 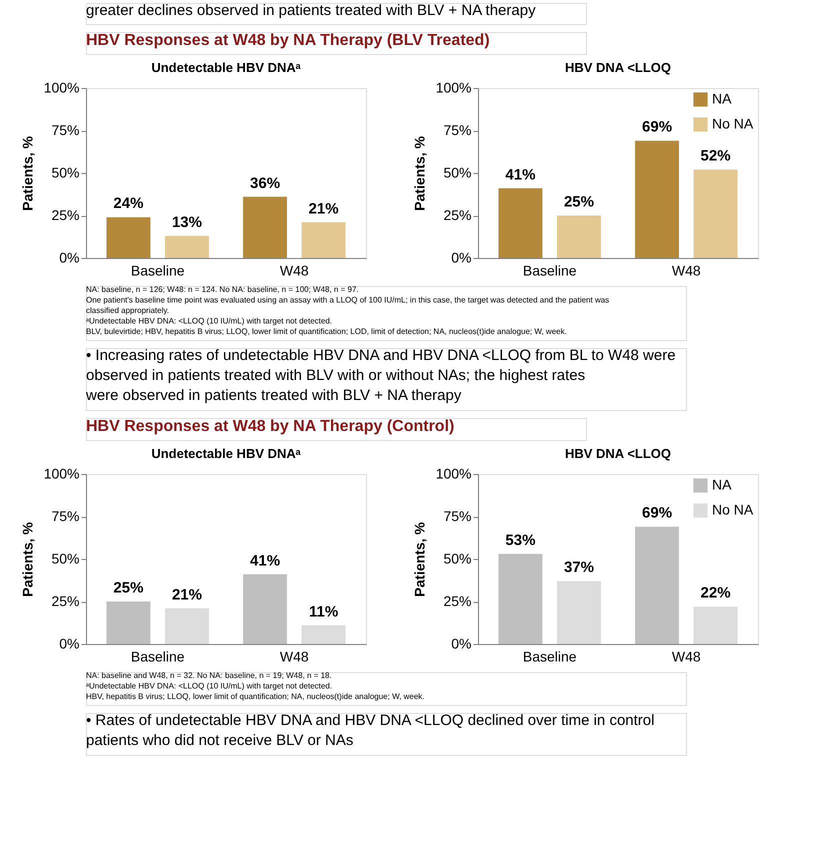 What do you see at coordinates (128, 203) in the screenshot?
I see `data-label: 24%` at bounding box center [128, 203].